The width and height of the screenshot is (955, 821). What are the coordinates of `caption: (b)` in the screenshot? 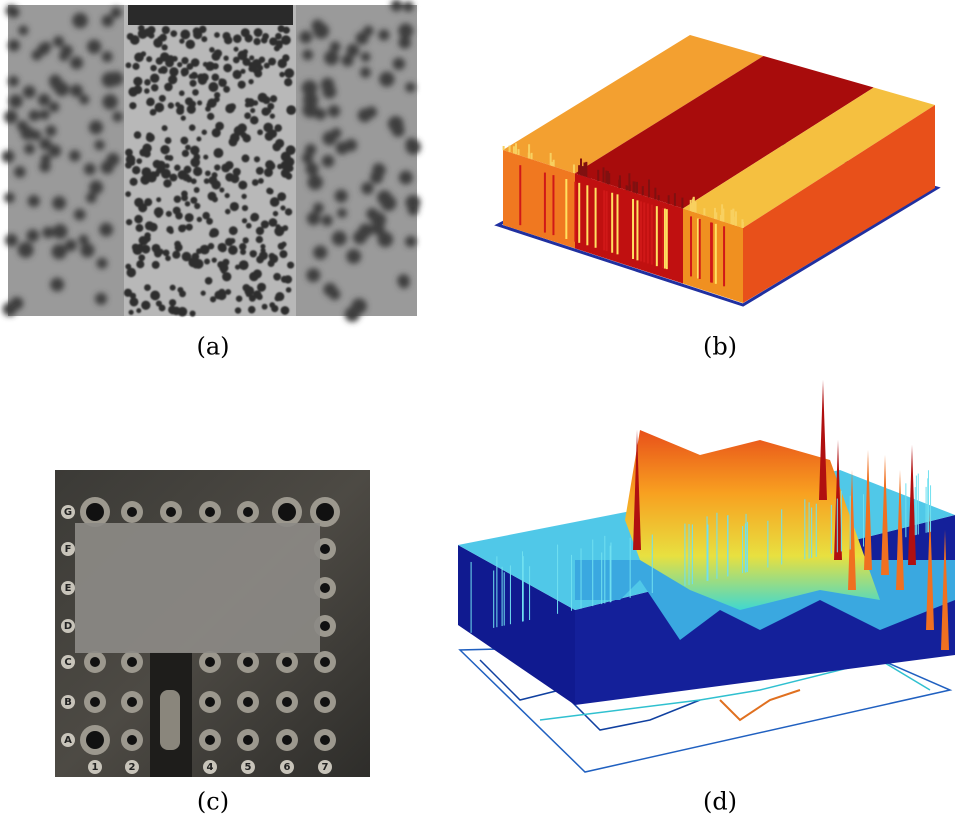 It's located at (720, 347).